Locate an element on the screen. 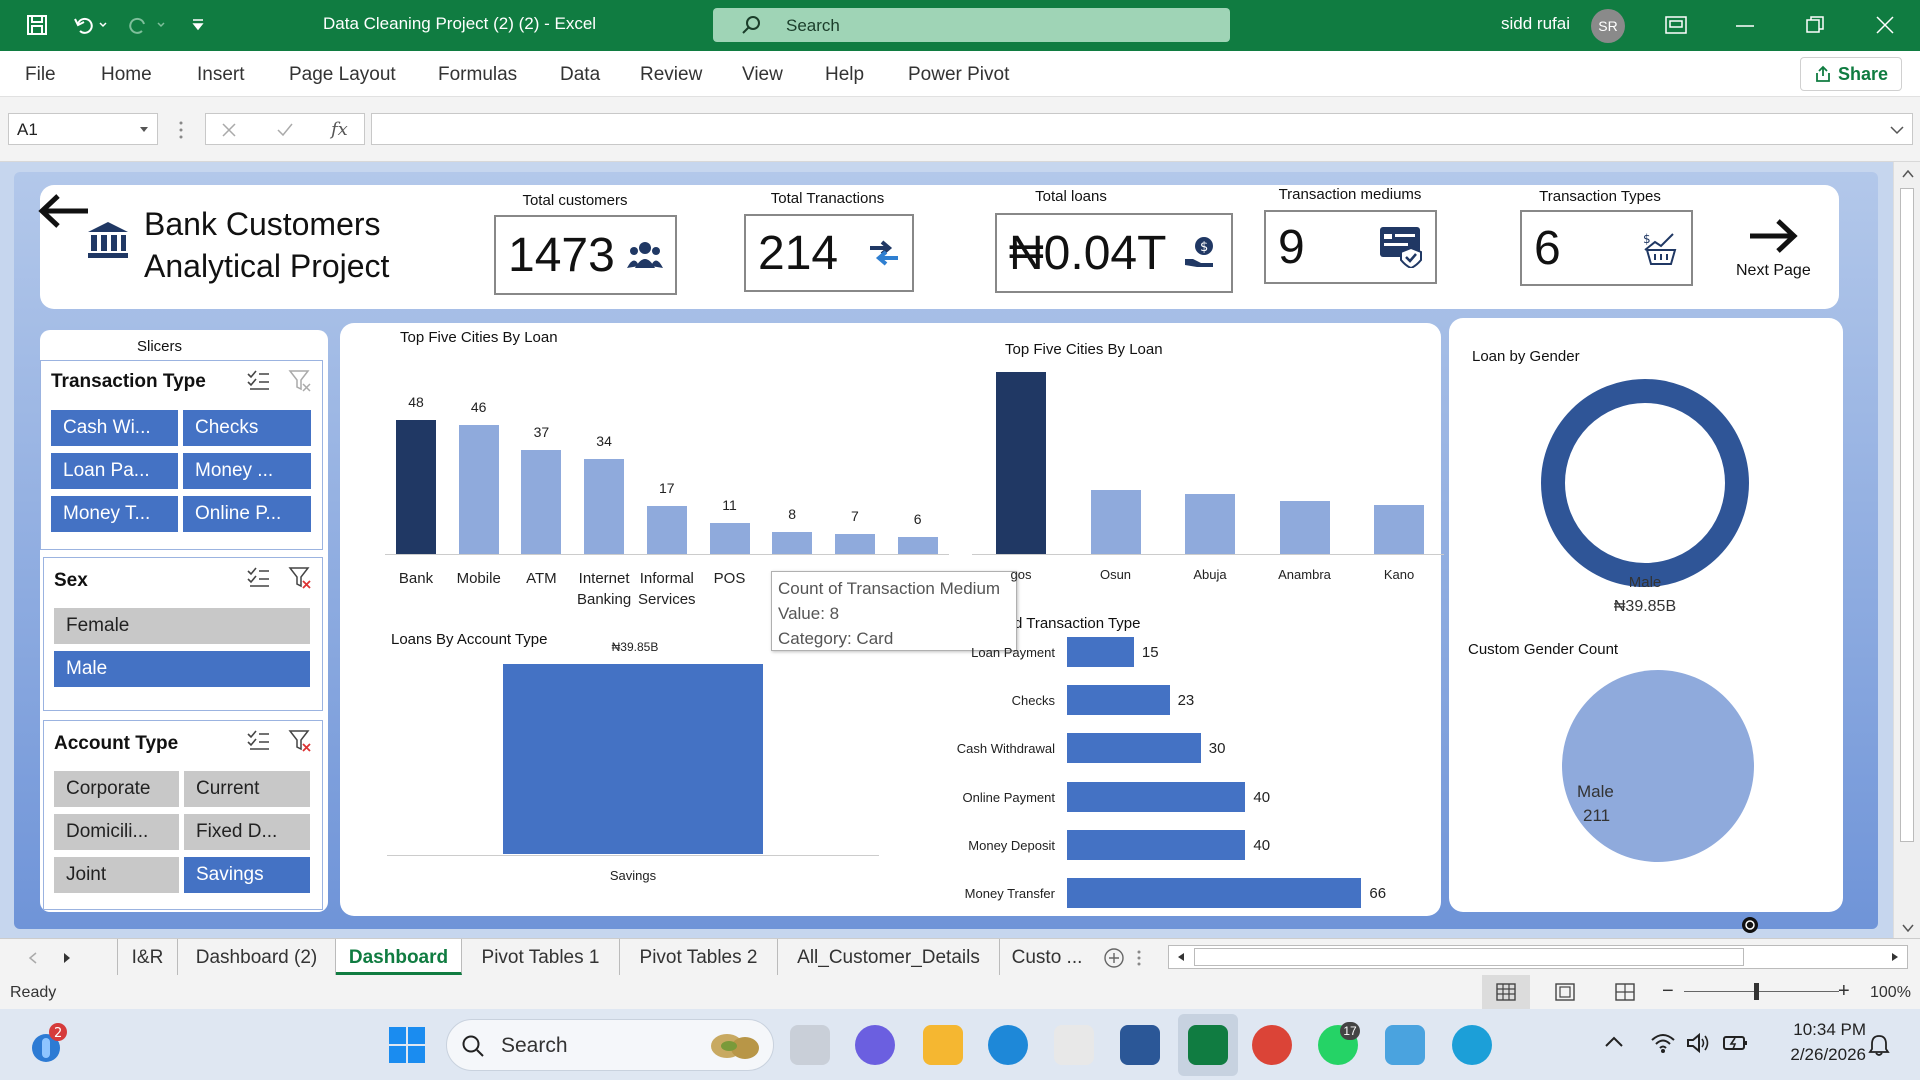 The height and width of the screenshot is (1080, 1920). page-break-icon is located at coordinates (1625, 992).